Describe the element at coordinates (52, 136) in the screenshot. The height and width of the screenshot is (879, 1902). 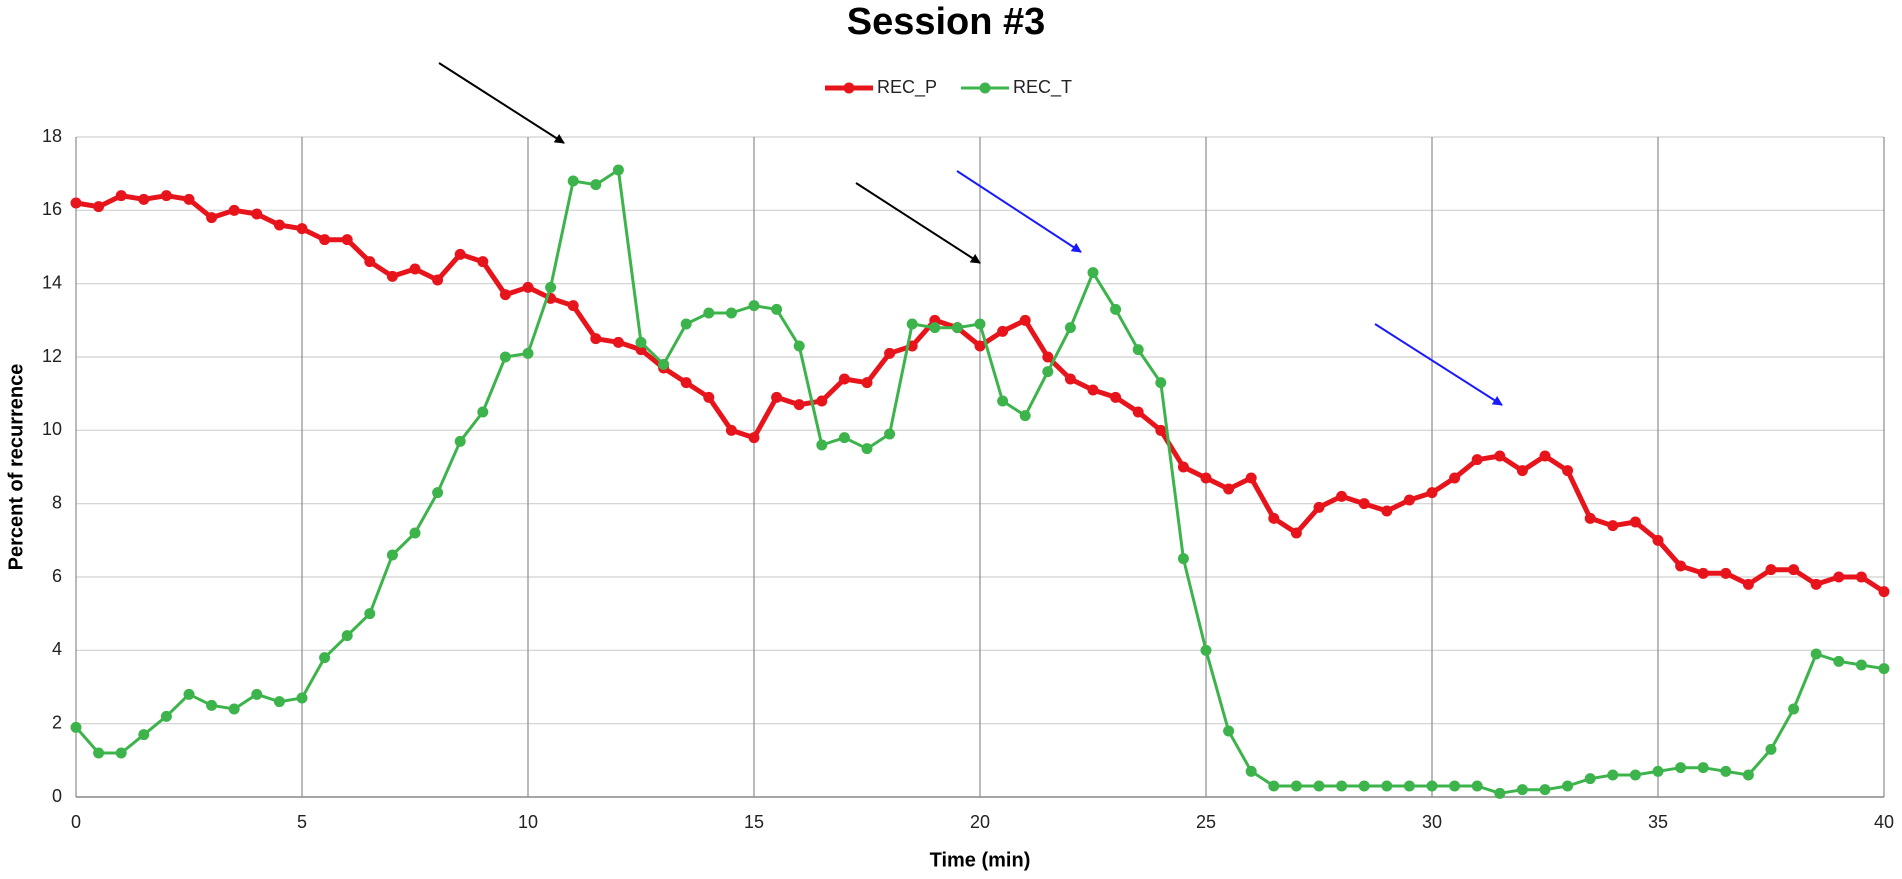
I see `y-tick-label: 18` at that location.